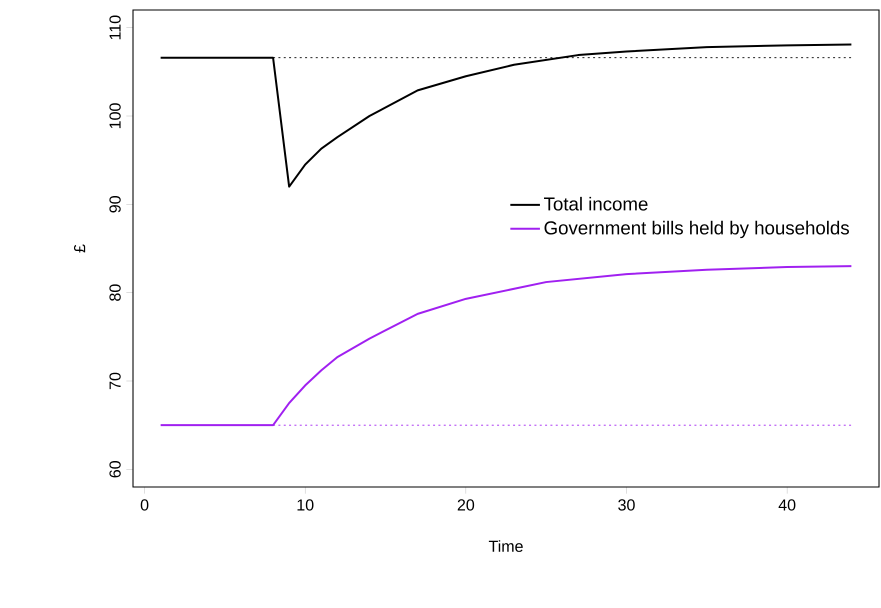 The image size is (881, 608). What do you see at coordinates (115, 381) in the screenshot?
I see `y-tick-label: 70` at bounding box center [115, 381].